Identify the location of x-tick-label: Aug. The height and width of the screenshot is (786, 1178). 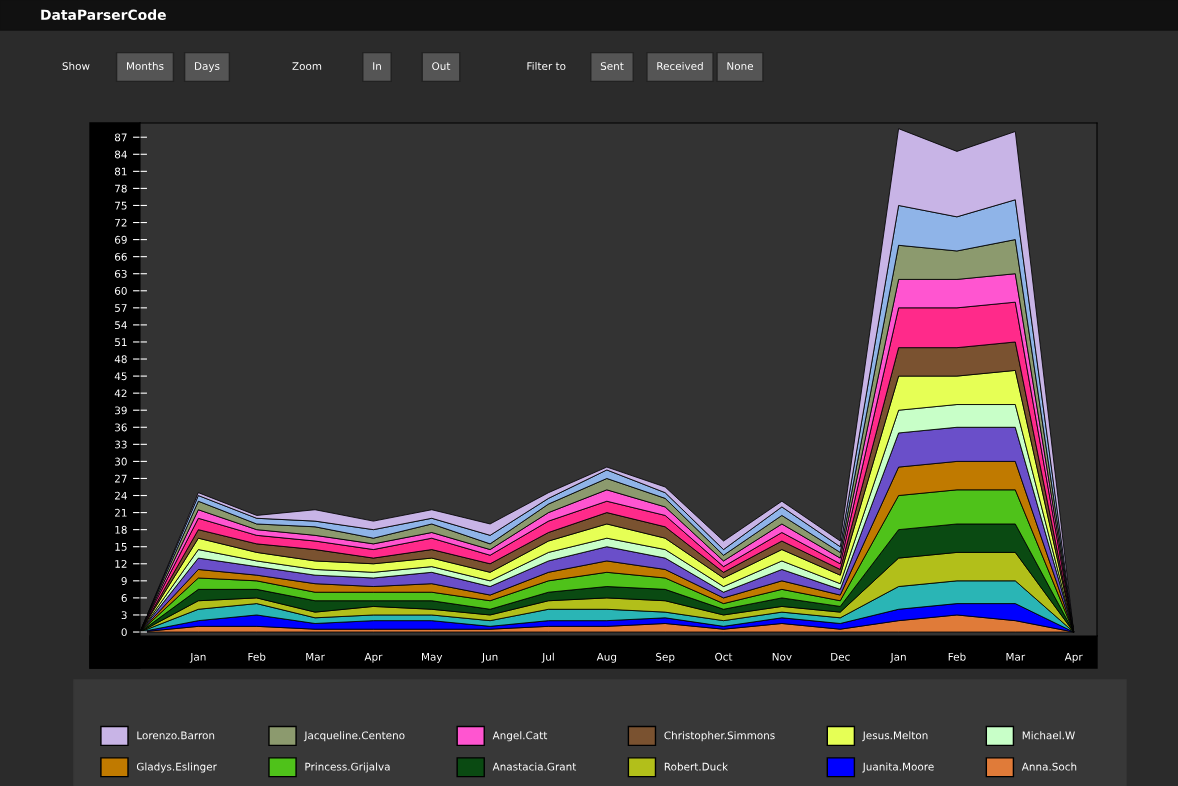
(606, 657).